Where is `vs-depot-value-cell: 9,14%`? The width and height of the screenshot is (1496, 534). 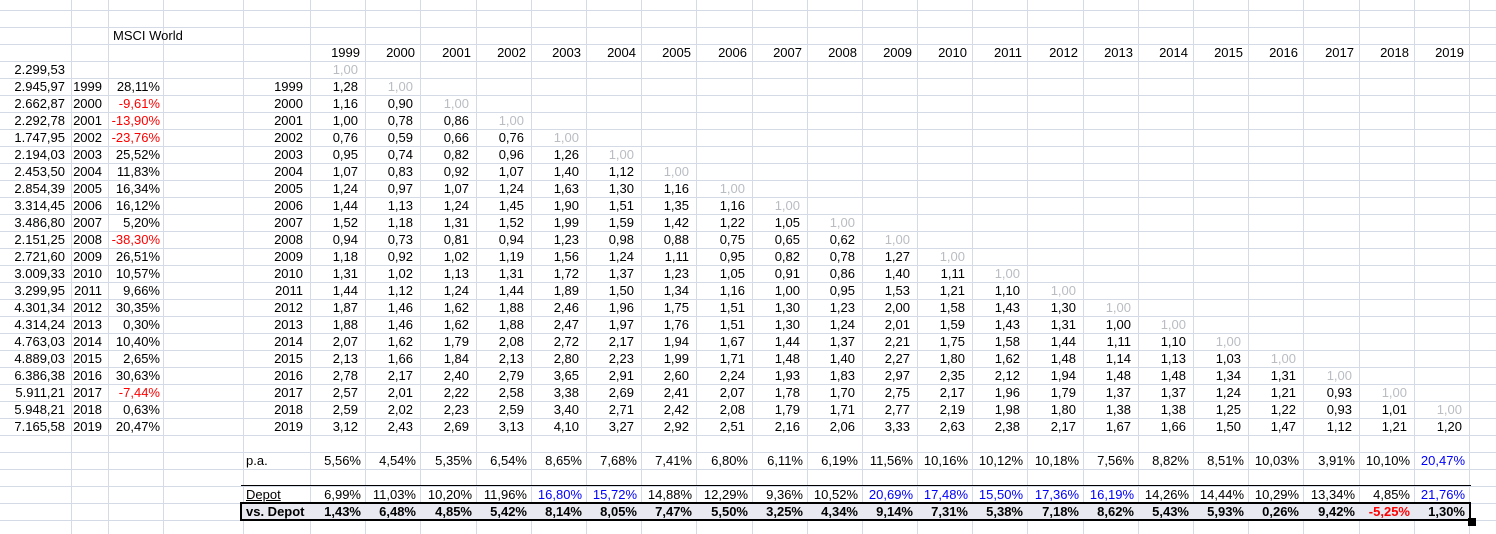 vs-depot-value-cell: 9,14% is located at coordinates (894, 511).